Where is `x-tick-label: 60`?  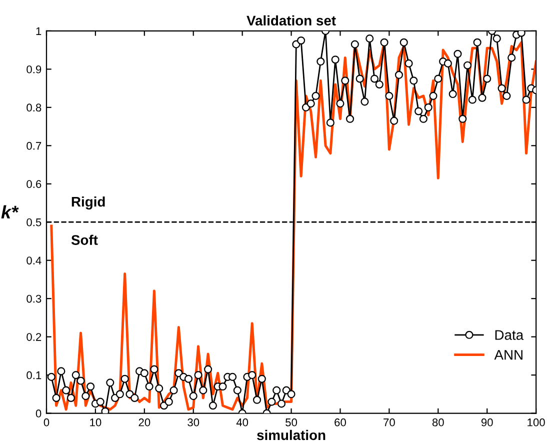
x-tick-label: 60 is located at coordinates (340, 422).